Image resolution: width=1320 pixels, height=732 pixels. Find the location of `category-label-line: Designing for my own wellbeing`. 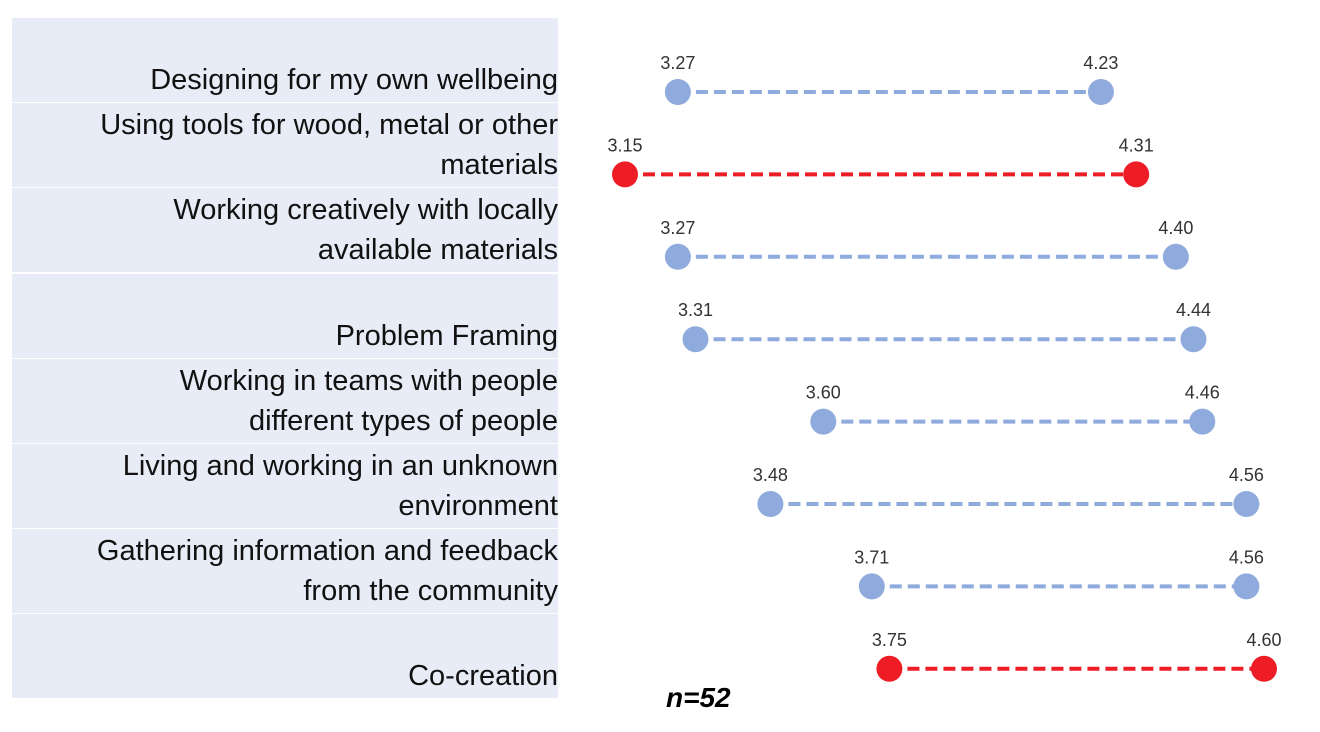

category-label-line: Designing for my own wellbeing is located at coordinates (354, 80).